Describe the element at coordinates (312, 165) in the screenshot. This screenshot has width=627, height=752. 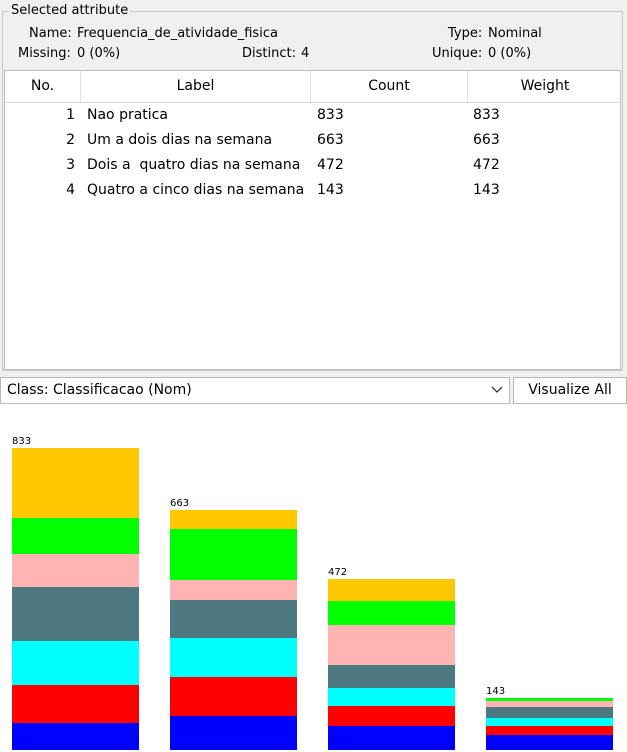
I see `table-row: 3 Dois a quatro dias na semana 472 472` at that location.